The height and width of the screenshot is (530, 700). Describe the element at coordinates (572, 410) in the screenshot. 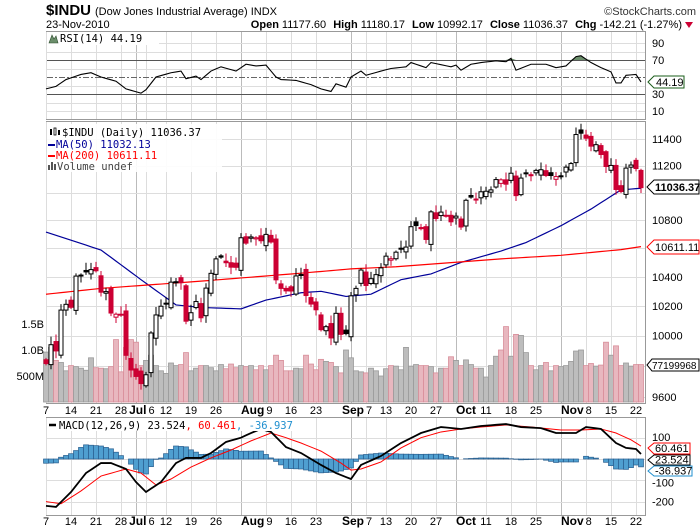

I see `x-axis-label-top: Nov` at that location.